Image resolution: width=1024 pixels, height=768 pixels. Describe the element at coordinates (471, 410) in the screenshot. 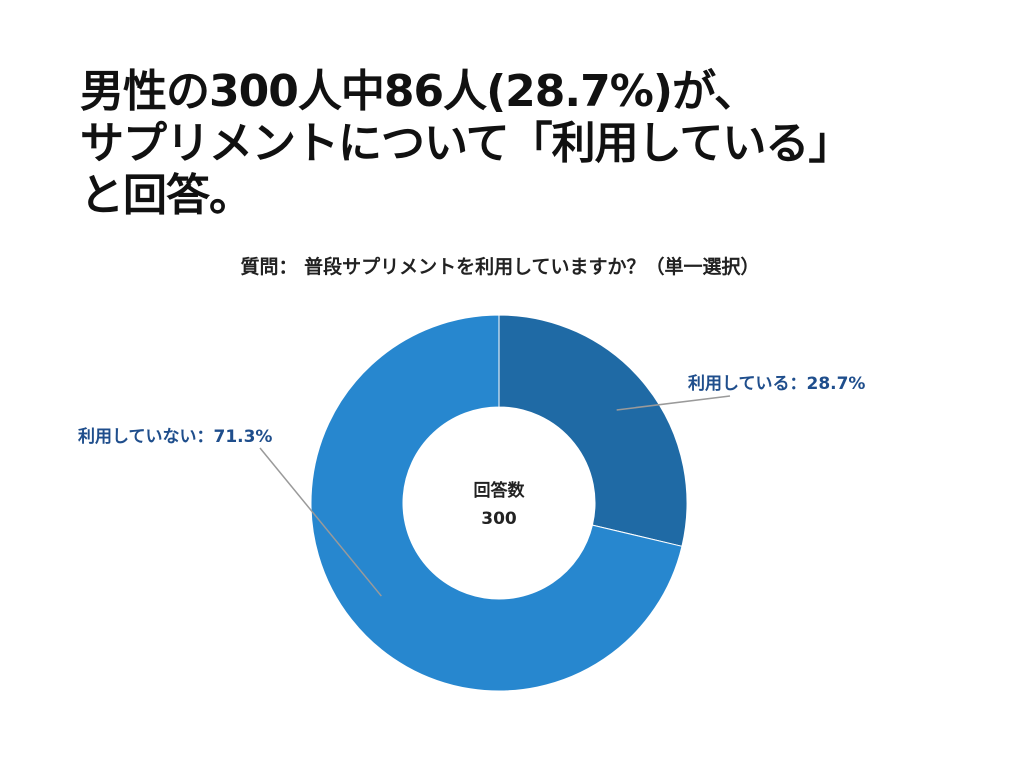

I see `slice-labels: 利用している：28.7% 利用していない：71.3%` at that location.